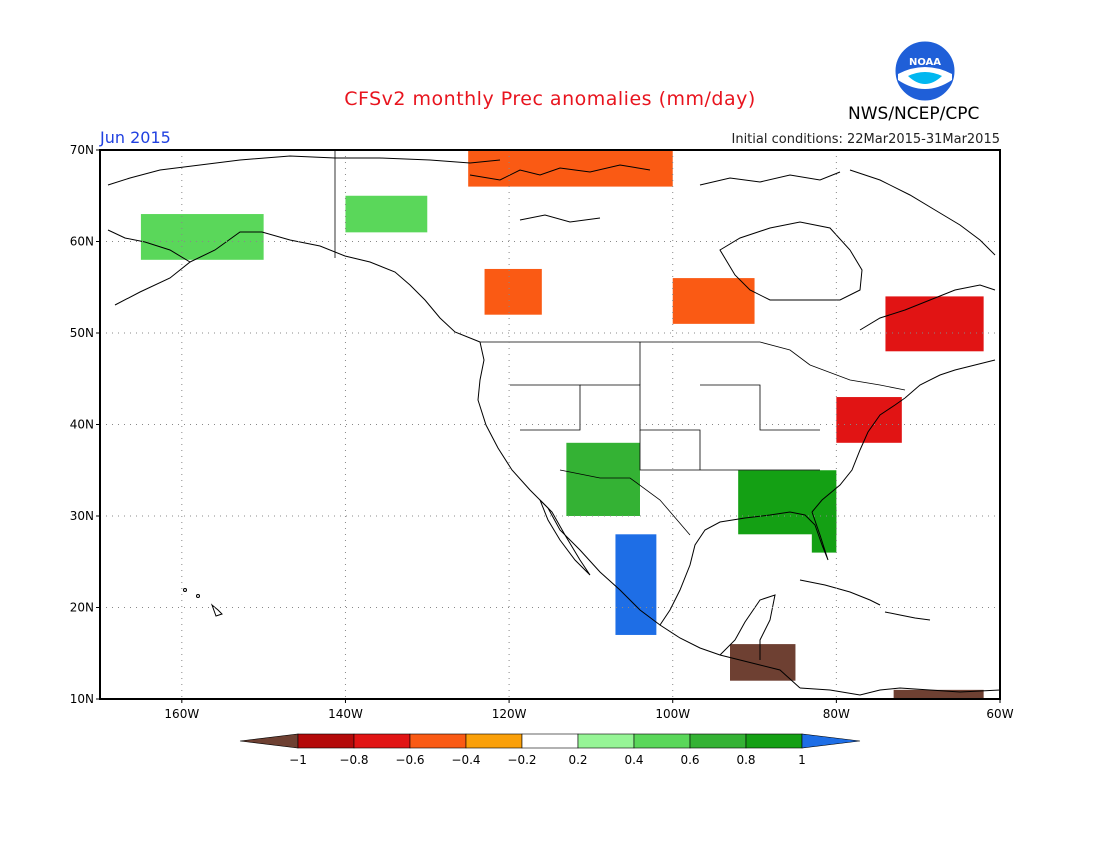 The image size is (1100, 850). What do you see at coordinates (202, 237) in the screenshot?
I see `anomaly-alaska-wet` at bounding box center [202, 237].